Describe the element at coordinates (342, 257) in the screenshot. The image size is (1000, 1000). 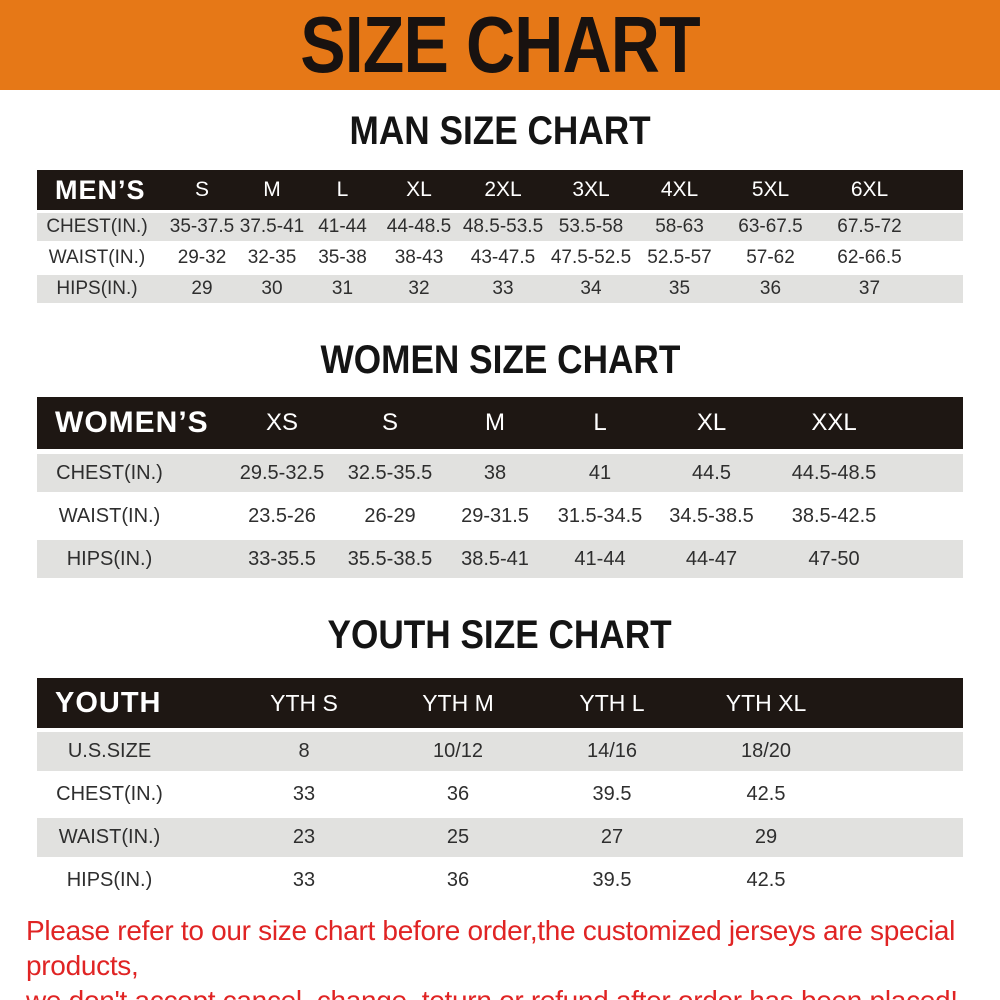
I see `value-cell: 35-38` at that location.